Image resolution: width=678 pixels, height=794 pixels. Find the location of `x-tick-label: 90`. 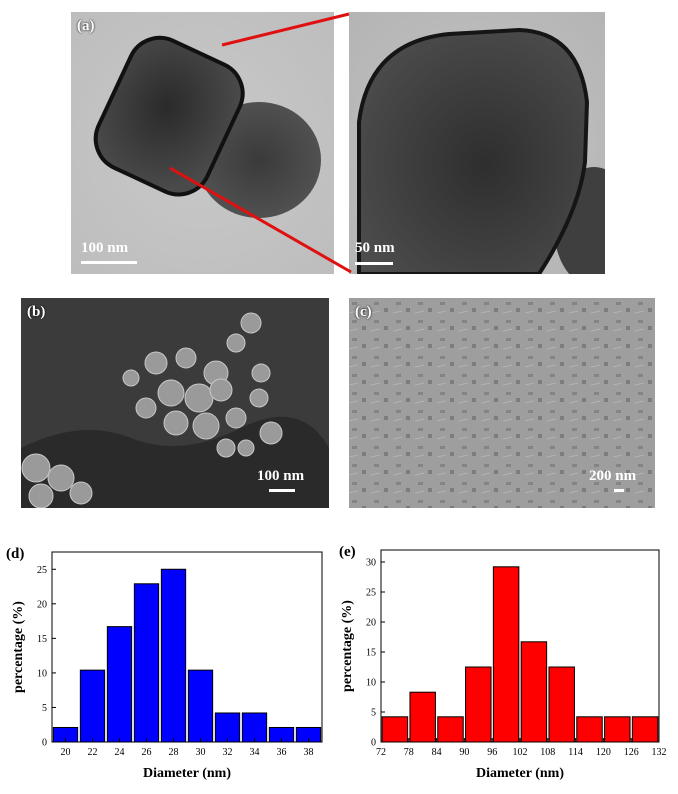

x-tick-label: 90 is located at coordinates (464, 752).